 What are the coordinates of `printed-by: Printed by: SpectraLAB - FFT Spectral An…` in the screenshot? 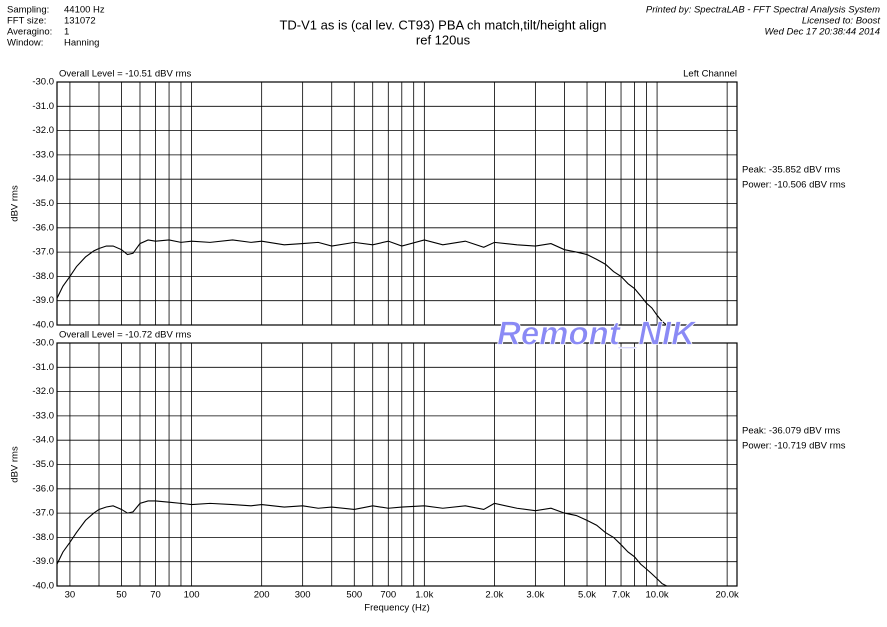 It's located at (763, 10).